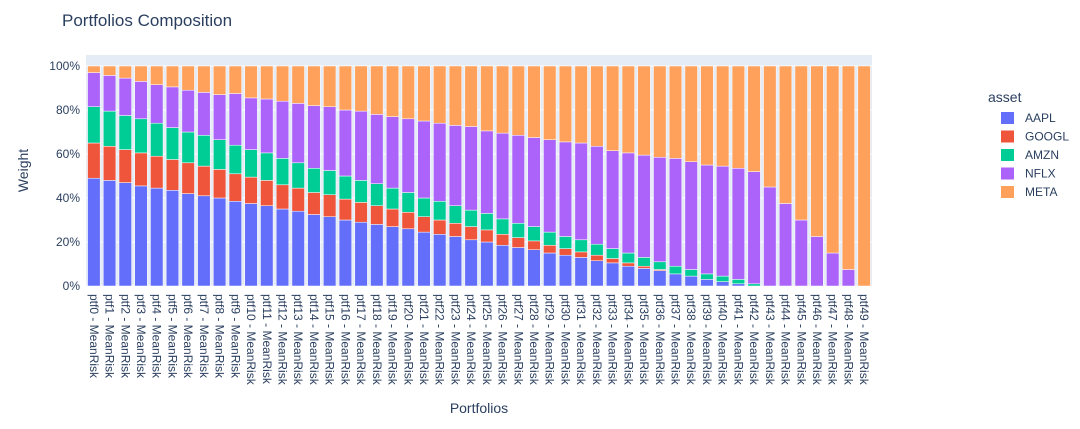  What do you see at coordinates (471, 340) in the screenshot?
I see `x-tick-label: ptf24 - MeanRisk` at bounding box center [471, 340].